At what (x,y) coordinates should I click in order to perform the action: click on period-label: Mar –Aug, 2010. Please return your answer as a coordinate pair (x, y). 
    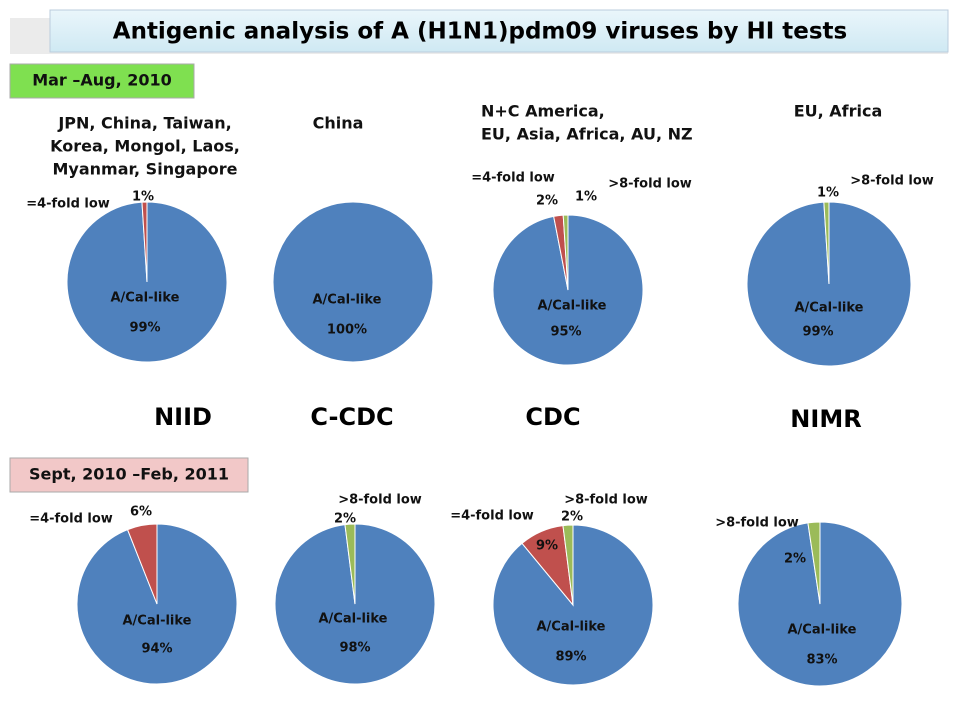
    Looking at the image, I should click on (102, 80).